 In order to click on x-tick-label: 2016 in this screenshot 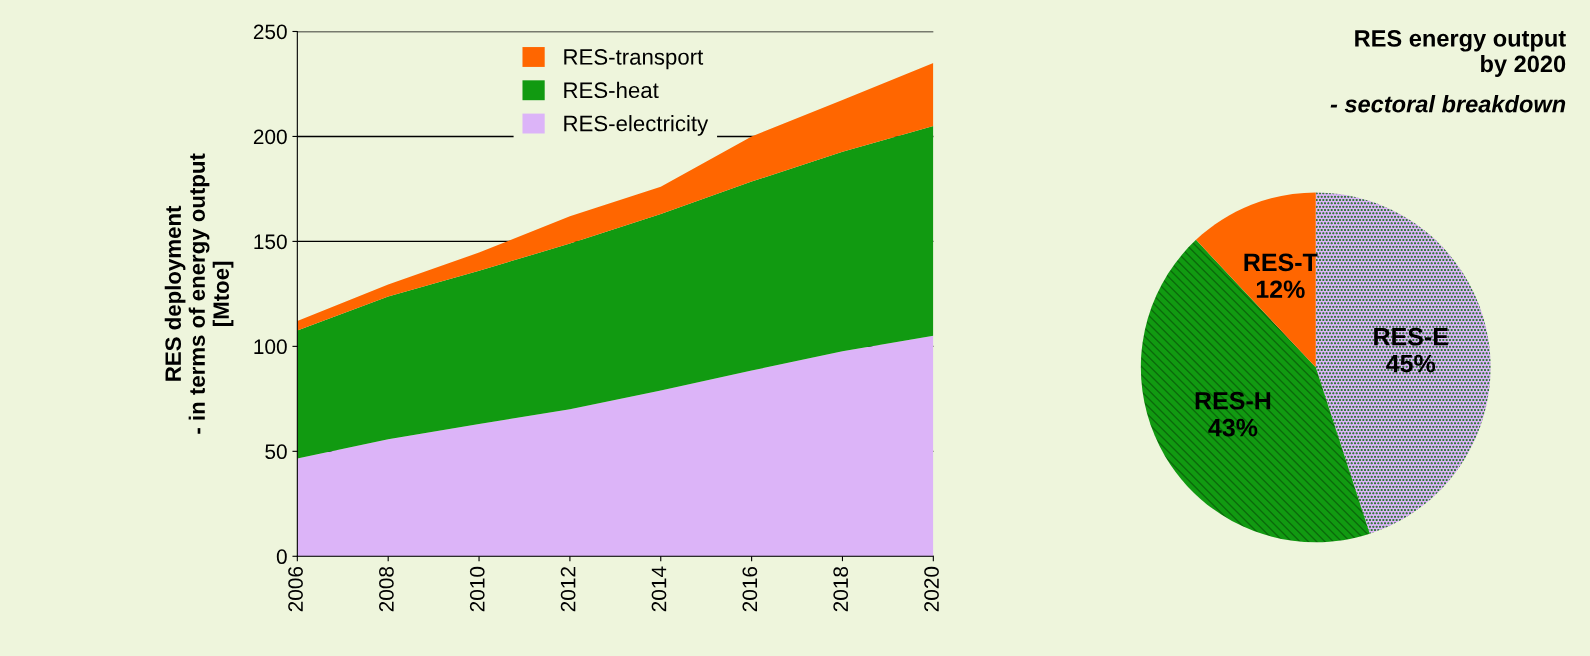, I will do `click(750, 589)`.